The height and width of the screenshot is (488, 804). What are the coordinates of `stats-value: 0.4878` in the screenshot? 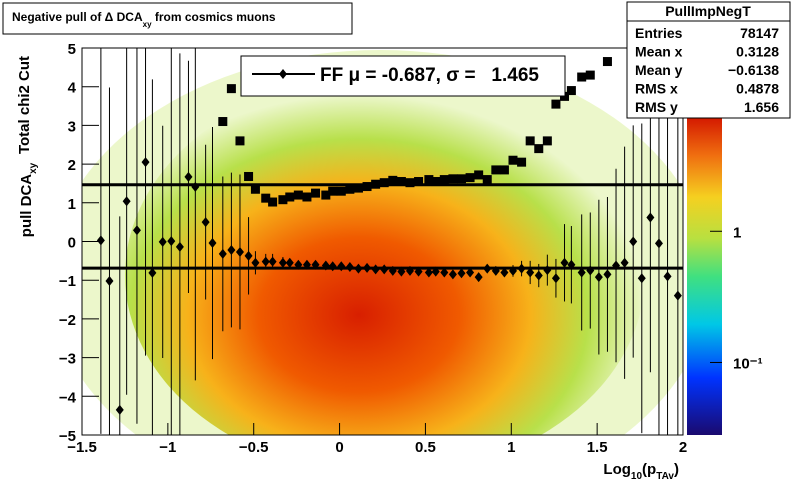 It's located at (757, 89).